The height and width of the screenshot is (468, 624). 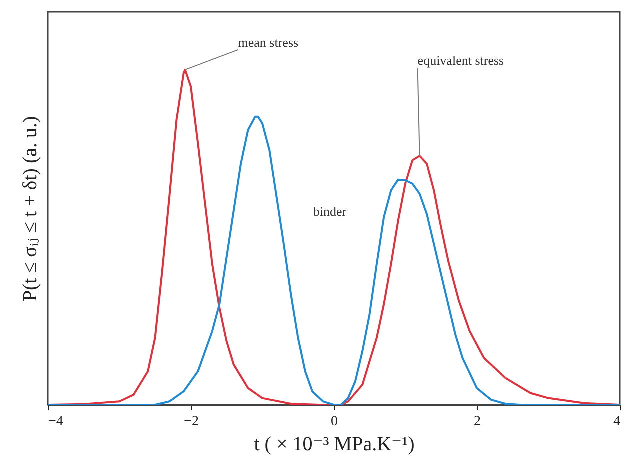 What do you see at coordinates (191, 422) in the screenshot?
I see `x-tick-label: −2` at bounding box center [191, 422].